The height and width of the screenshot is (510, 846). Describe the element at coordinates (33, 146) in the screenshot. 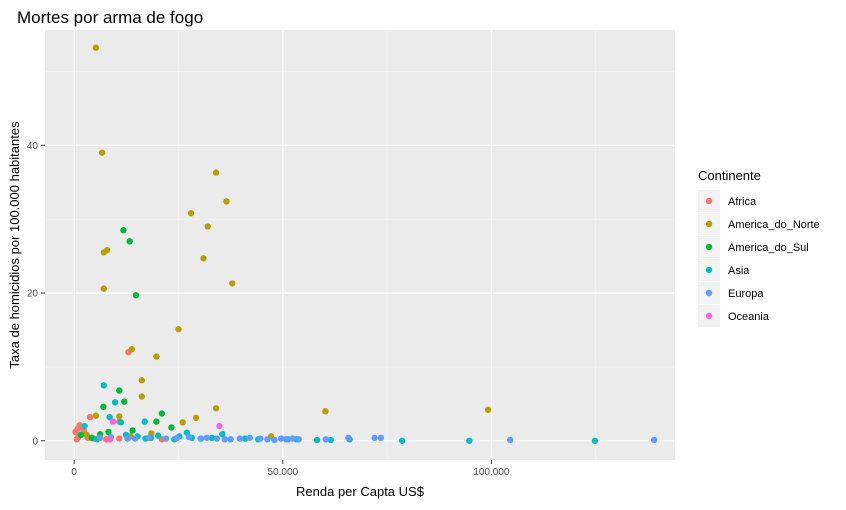

I see `y-tick-label: 40` at that location.